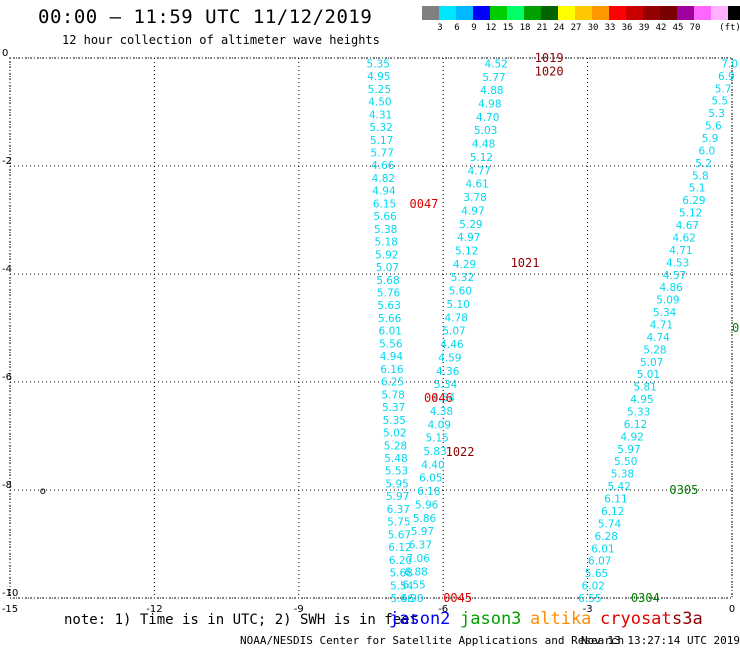 This screenshot has width=740, height=650. I want to click on wave-height-value: 5.86, so click(425, 519).